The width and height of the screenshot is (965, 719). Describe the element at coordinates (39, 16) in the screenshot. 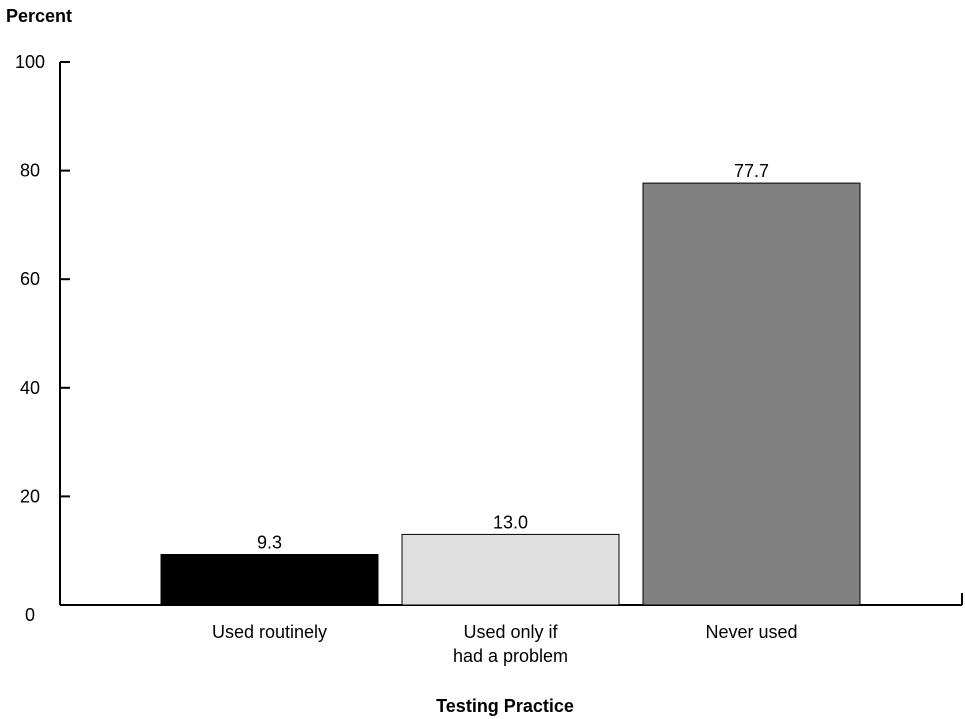

I see `y-axis-title: Percent` at that location.